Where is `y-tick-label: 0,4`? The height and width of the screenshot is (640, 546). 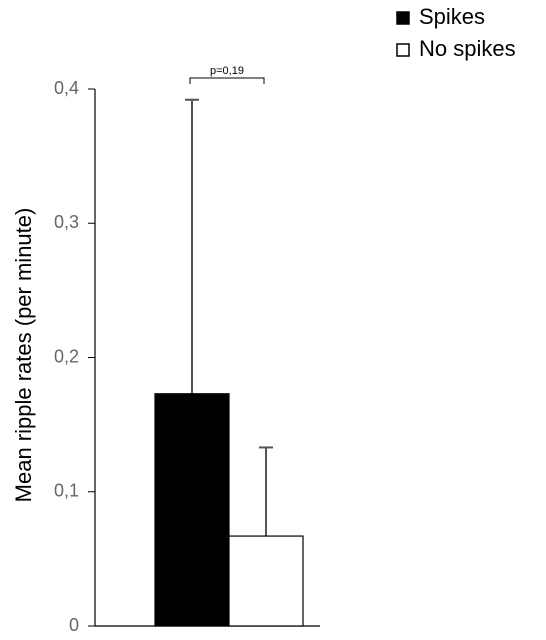
y-tick-label: 0,4 is located at coordinates (66, 88).